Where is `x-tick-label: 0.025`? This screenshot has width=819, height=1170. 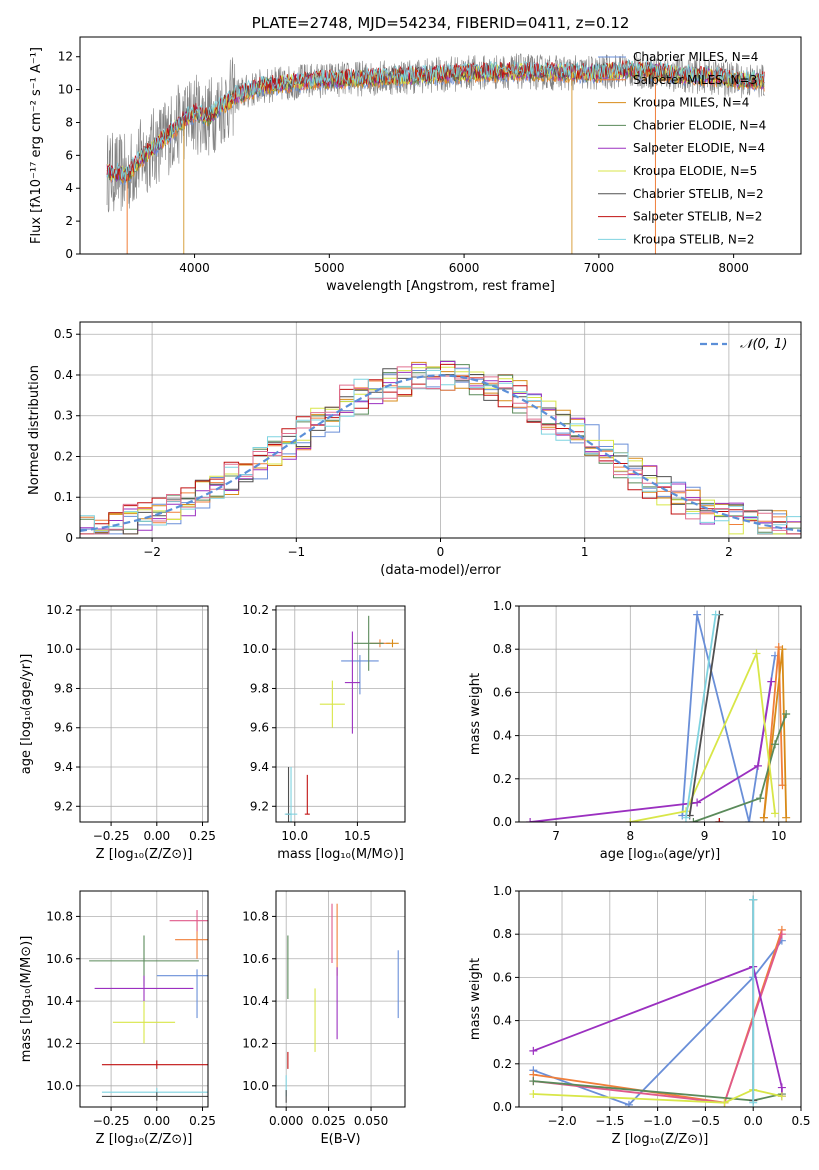
x-tick-label: 0.025 is located at coordinates (328, 1121).